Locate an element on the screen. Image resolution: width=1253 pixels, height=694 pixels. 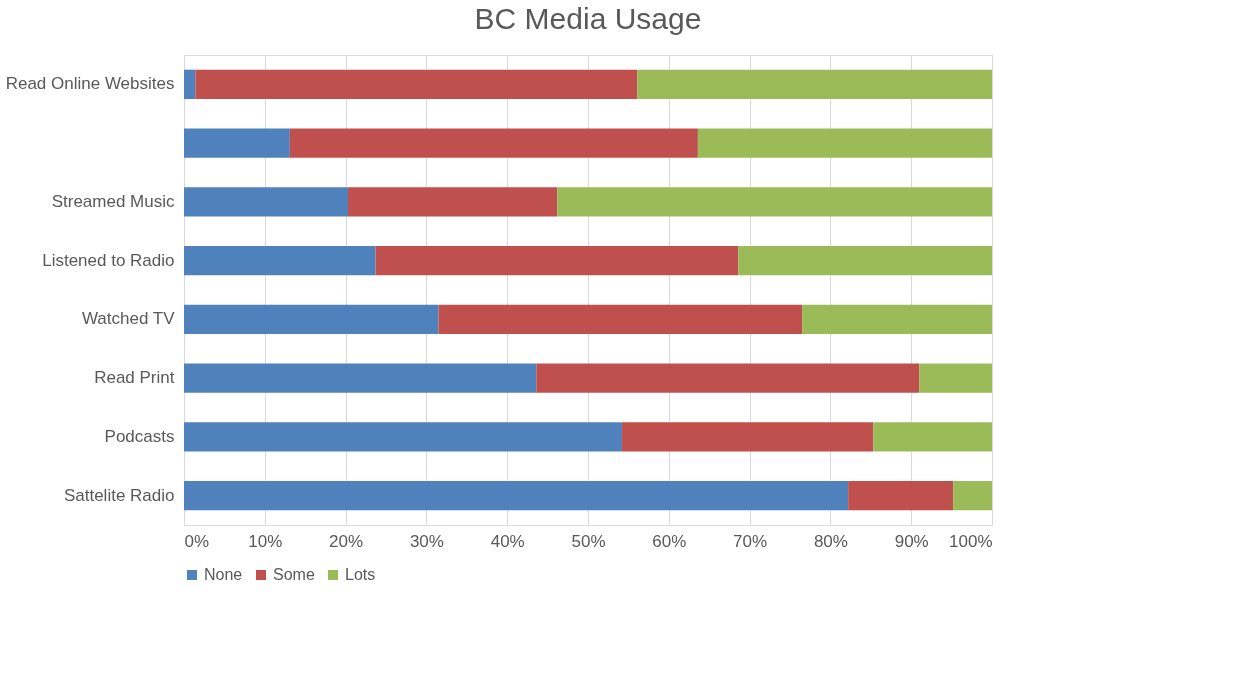
x-tick-label: 70% is located at coordinates (750, 541).